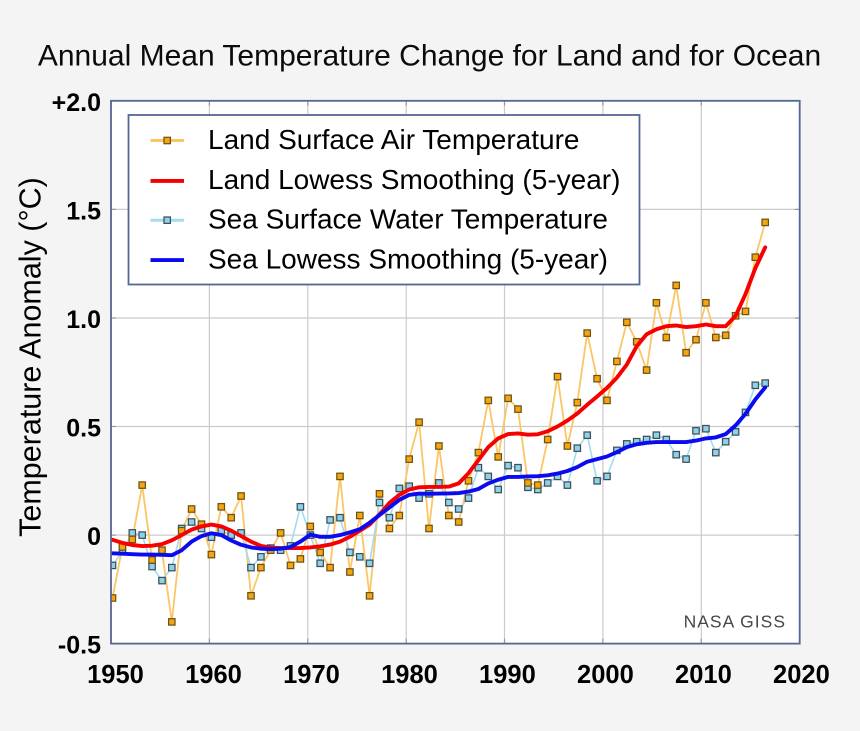  I want to click on svg-text: Sea Surface Water Temperature, so click(408, 219).